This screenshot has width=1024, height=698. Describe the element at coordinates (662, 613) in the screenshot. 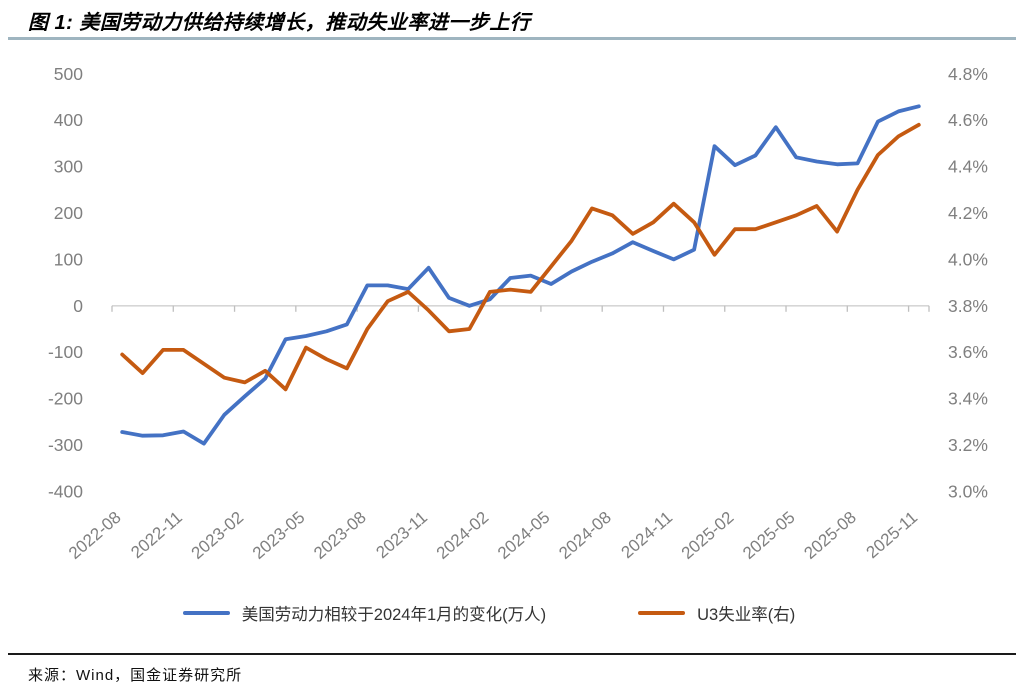

I see `u3-rate-legend-swatch` at that location.